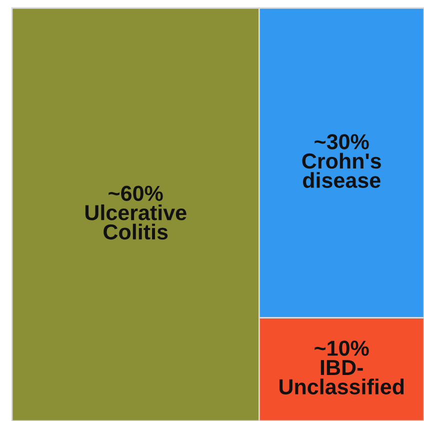 The width and height of the screenshot is (424, 421). Describe the element at coordinates (341, 170) in the screenshot. I see `category-label: Crohn's disease` at that location.